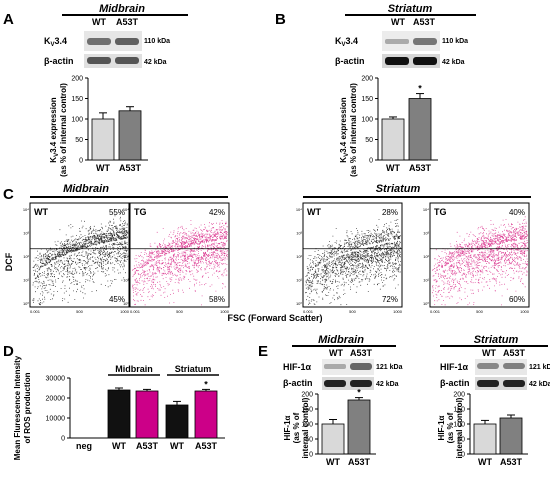 The height and width of the screenshot is (479, 550). I want to click on panel-b-lane-a53t: A53T, so click(424, 22).